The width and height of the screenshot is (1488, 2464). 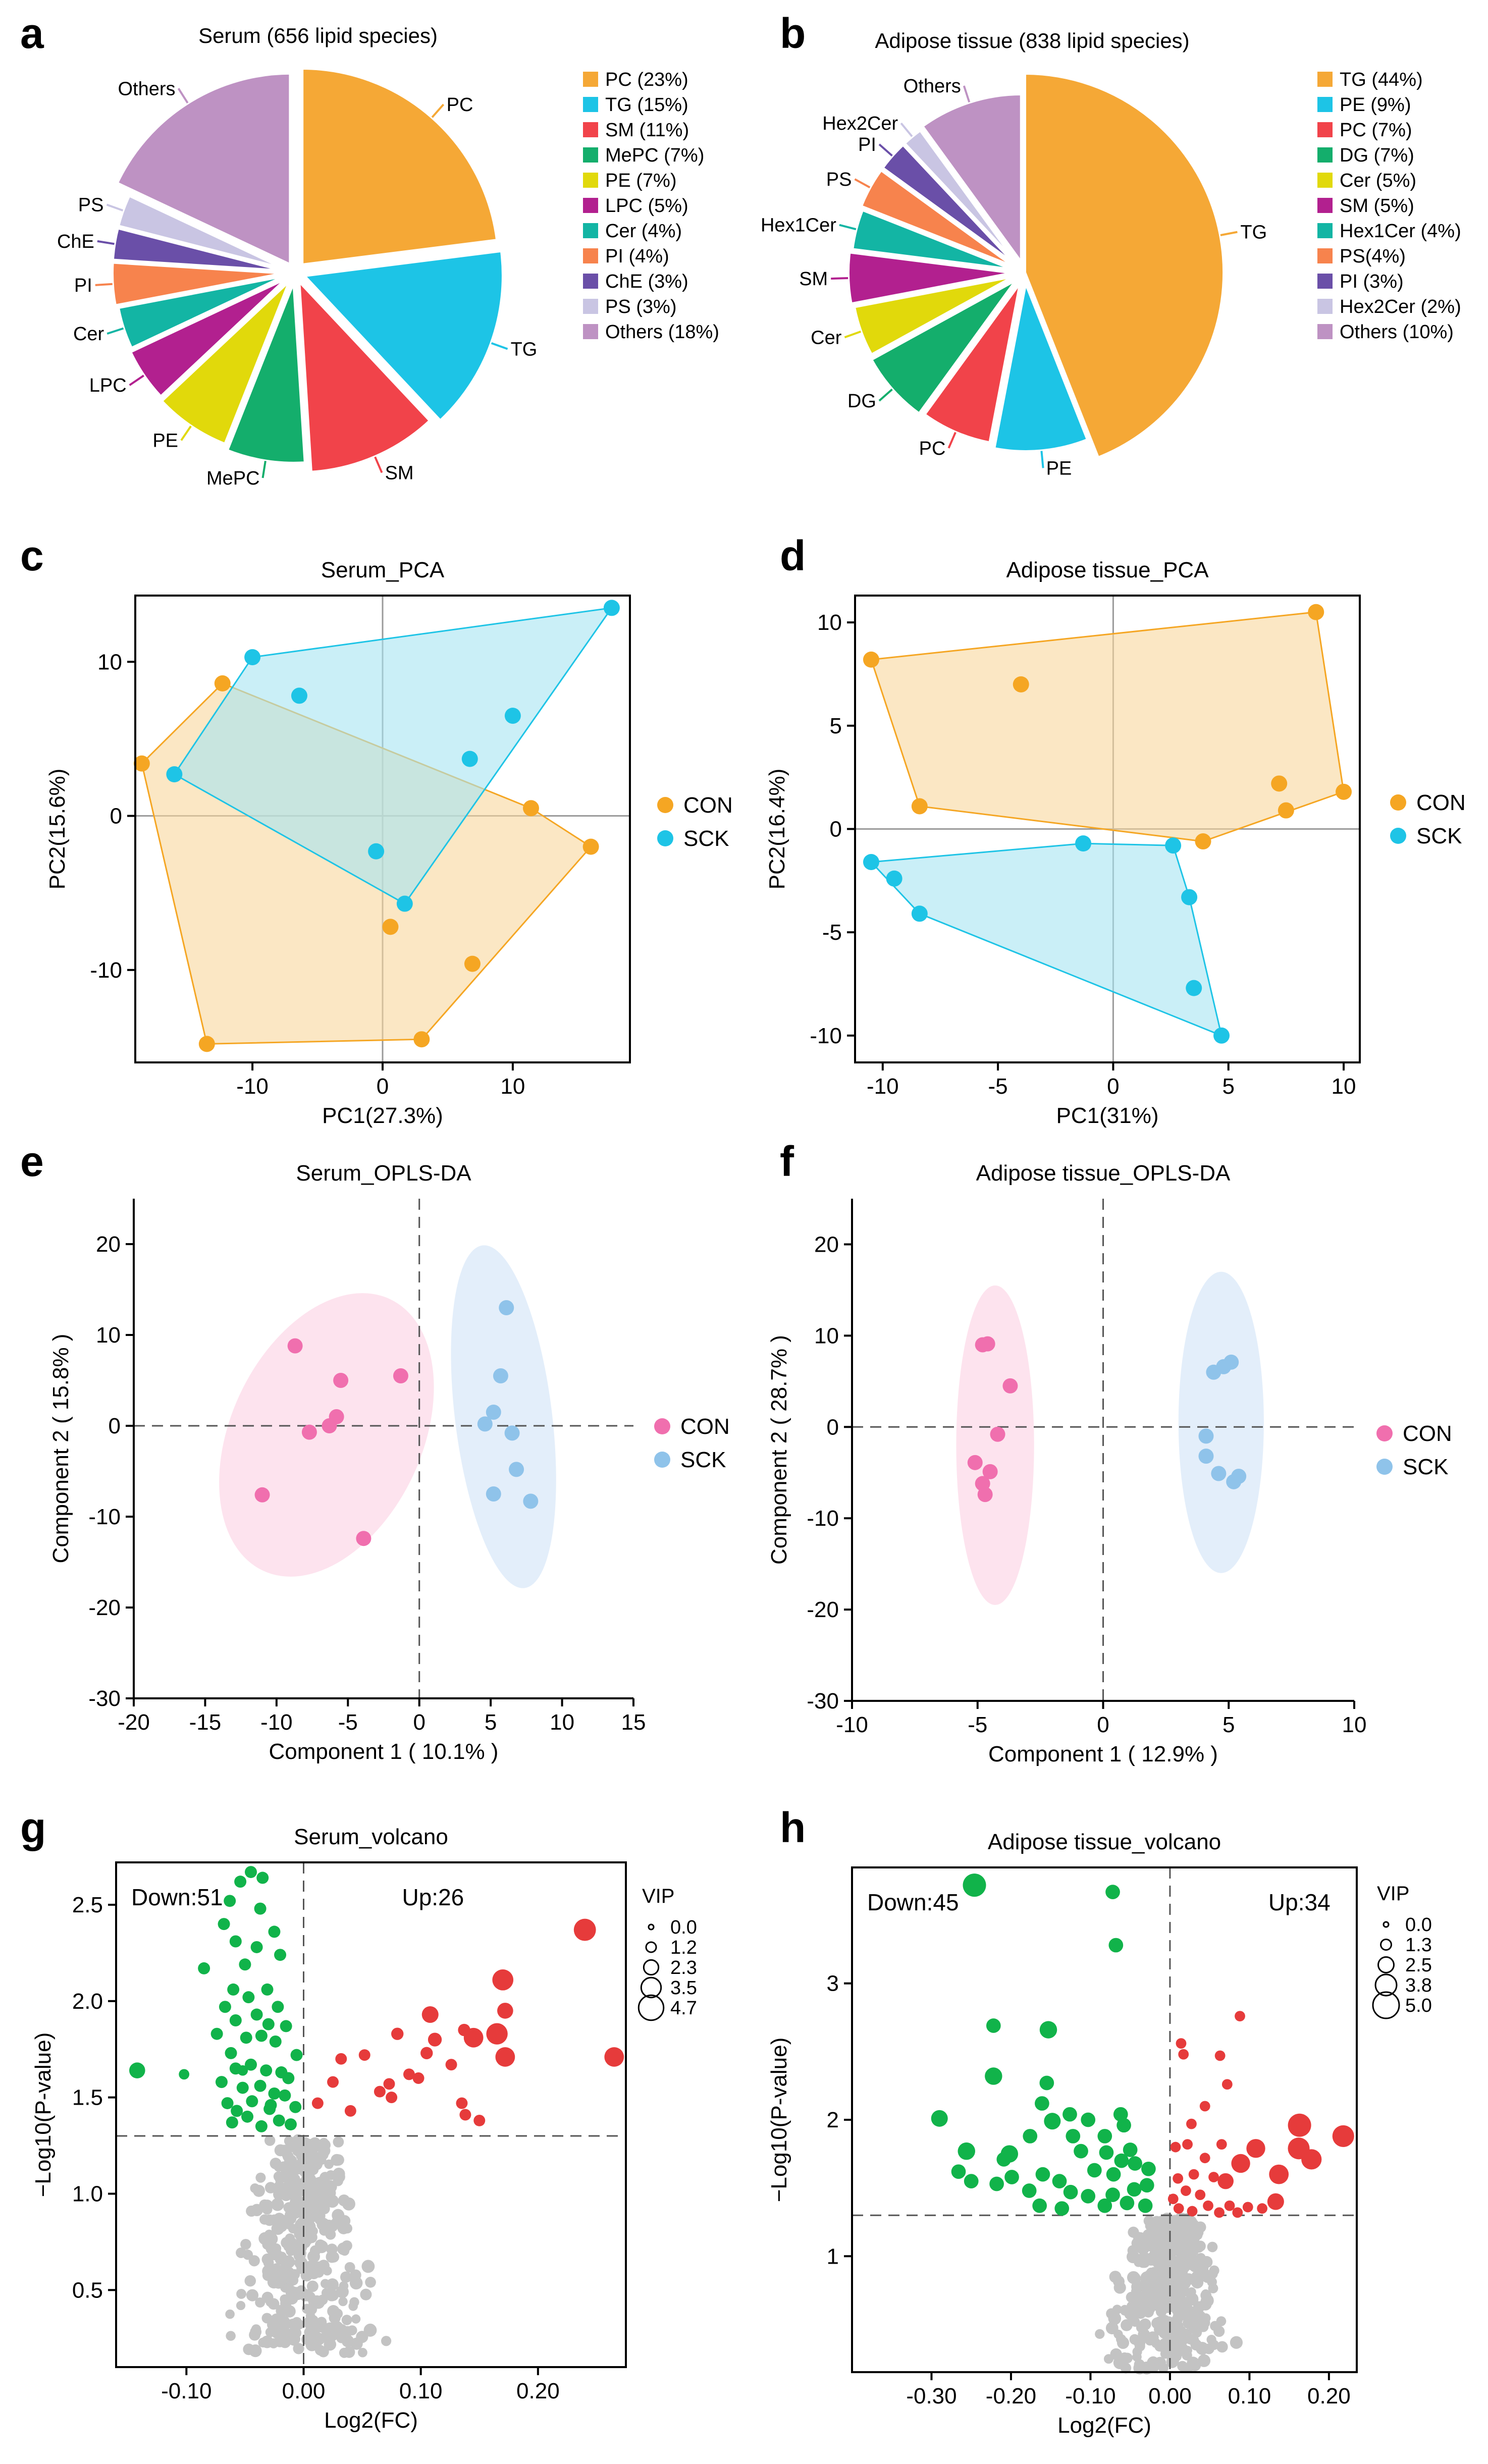 What do you see at coordinates (438, 110) in the screenshot?
I see `pie-leader-pc` at bounding box center [438, 110].